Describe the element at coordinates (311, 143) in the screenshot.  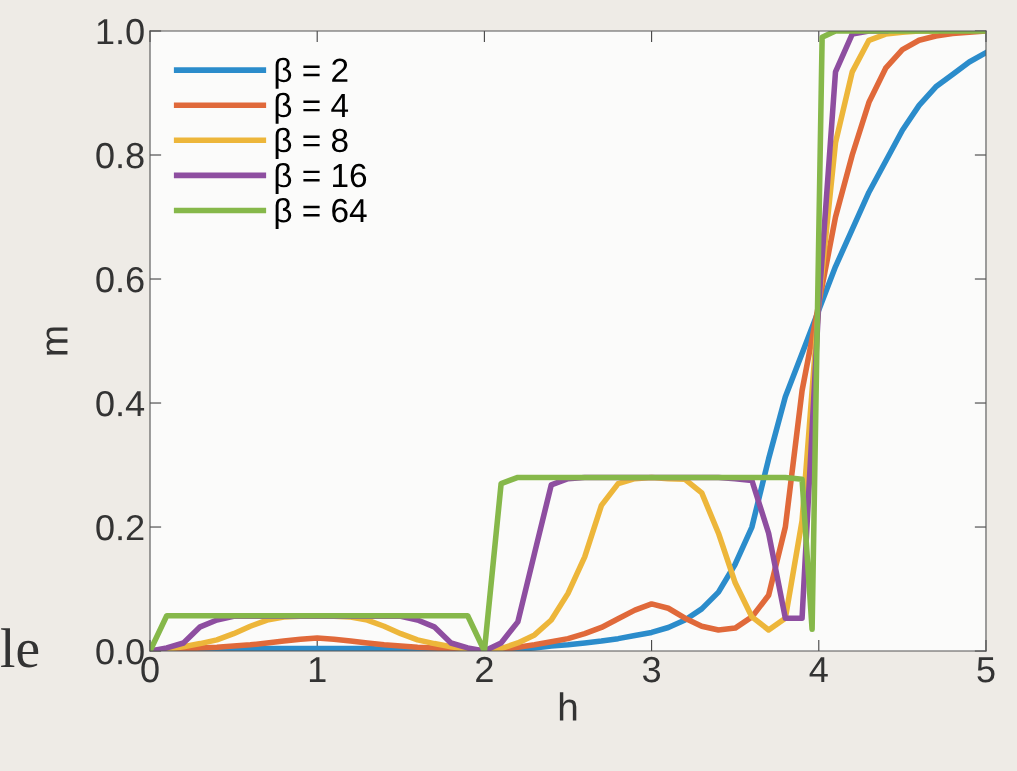
I see `legend-label: β = 8` at that location.